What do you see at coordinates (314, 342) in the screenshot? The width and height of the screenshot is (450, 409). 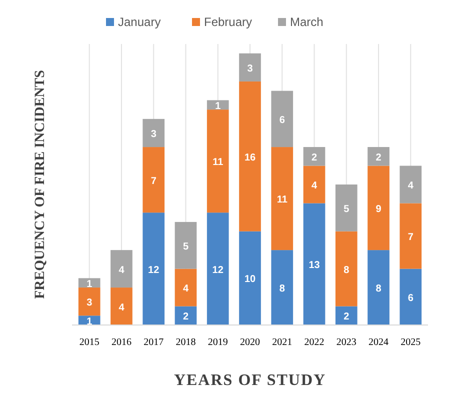 I see `x-tick-label: 2022` at bounding box center [314, 342].